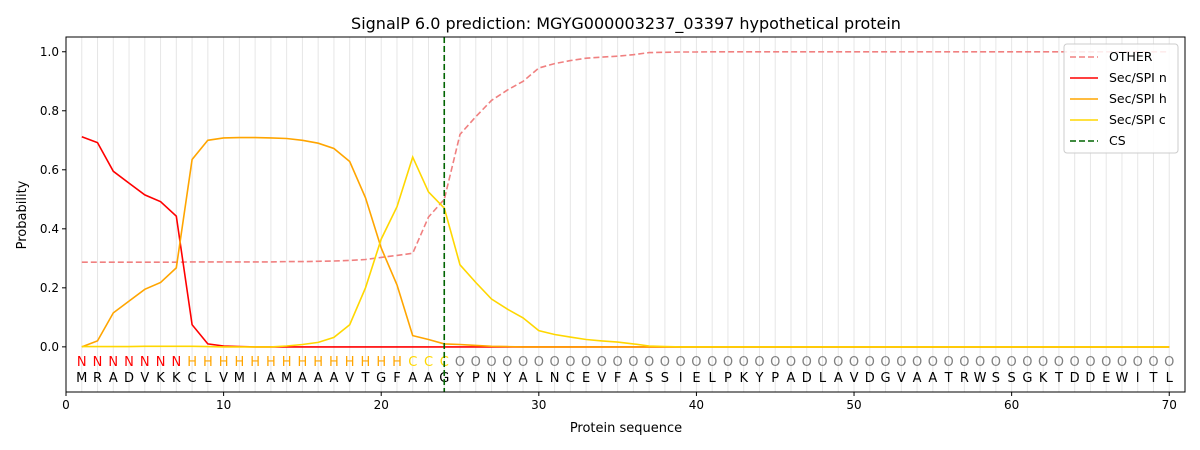 The height and width of the screenshot is (450, 1200). Describe the element at coordinates (506, 378) in the screenshot. I see `residue-label: Y` at that location.